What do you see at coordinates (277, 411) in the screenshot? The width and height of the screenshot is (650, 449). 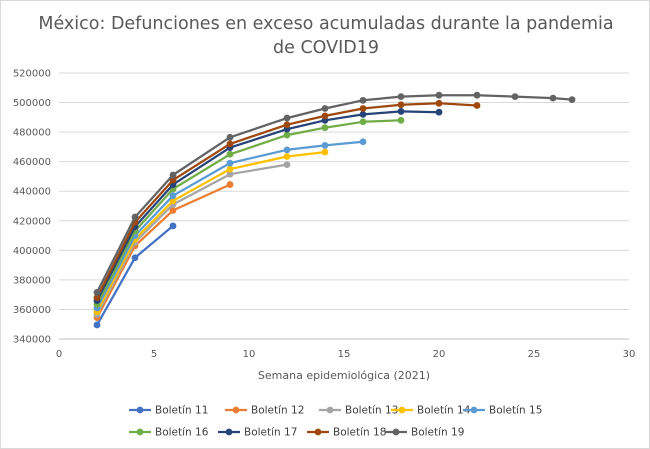 I see `legend-label: Boletín 12` at bounding box center [277, 411].